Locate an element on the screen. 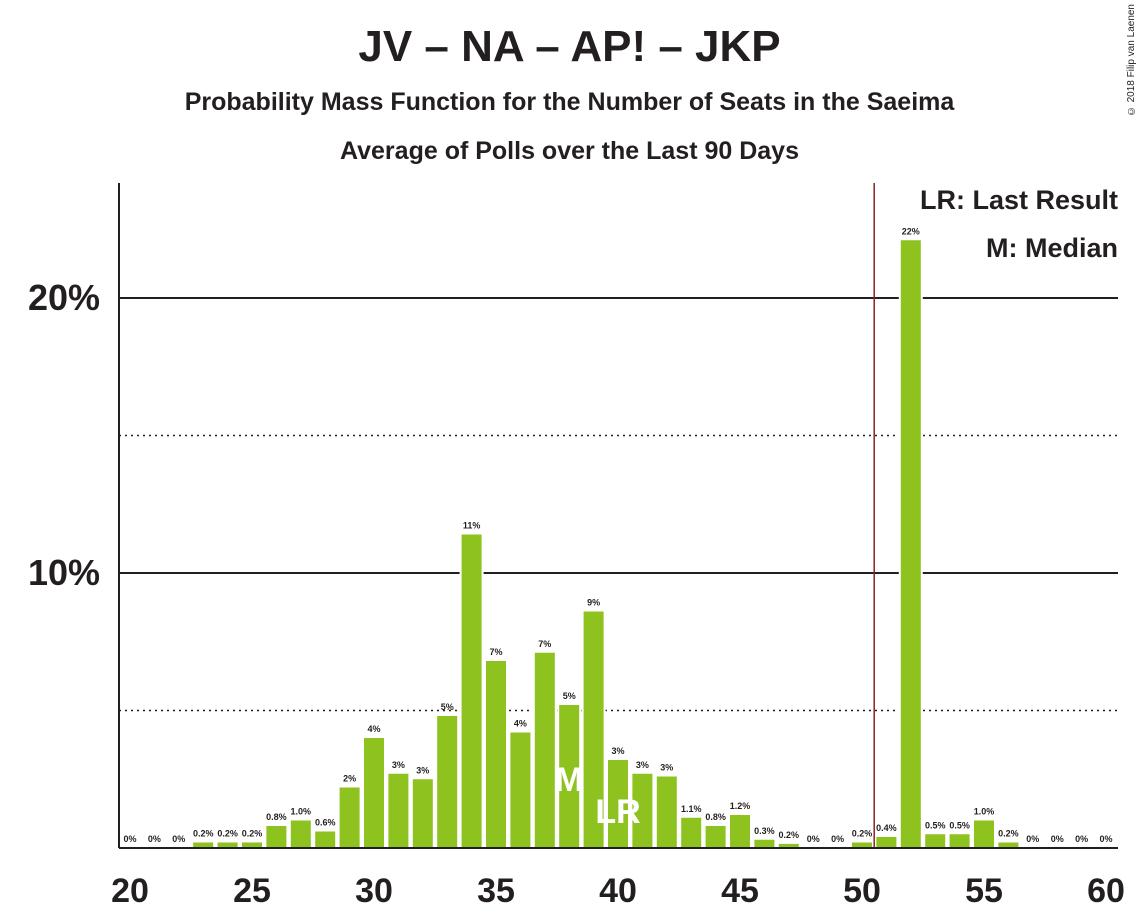 The height and width of the screenshot is (924, 1139). x-tick-label: 40 is located at coordinates (618, 891).